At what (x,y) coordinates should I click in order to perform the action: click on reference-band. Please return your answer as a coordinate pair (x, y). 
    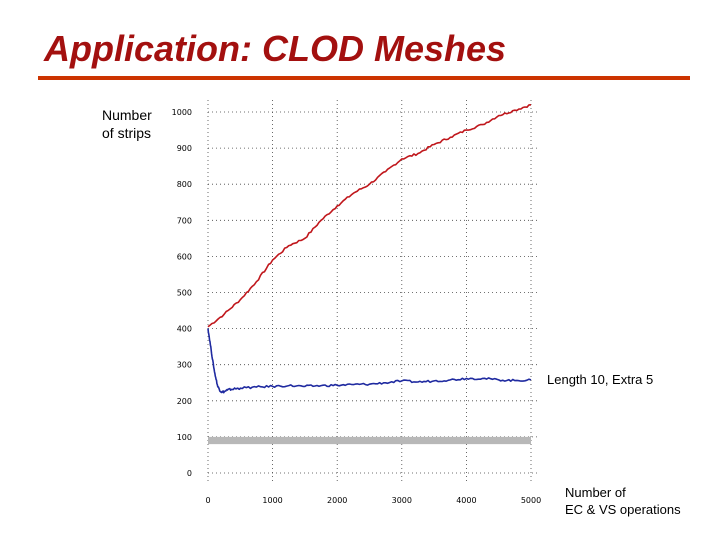
    Looking at the image, I should click on (369, 440).